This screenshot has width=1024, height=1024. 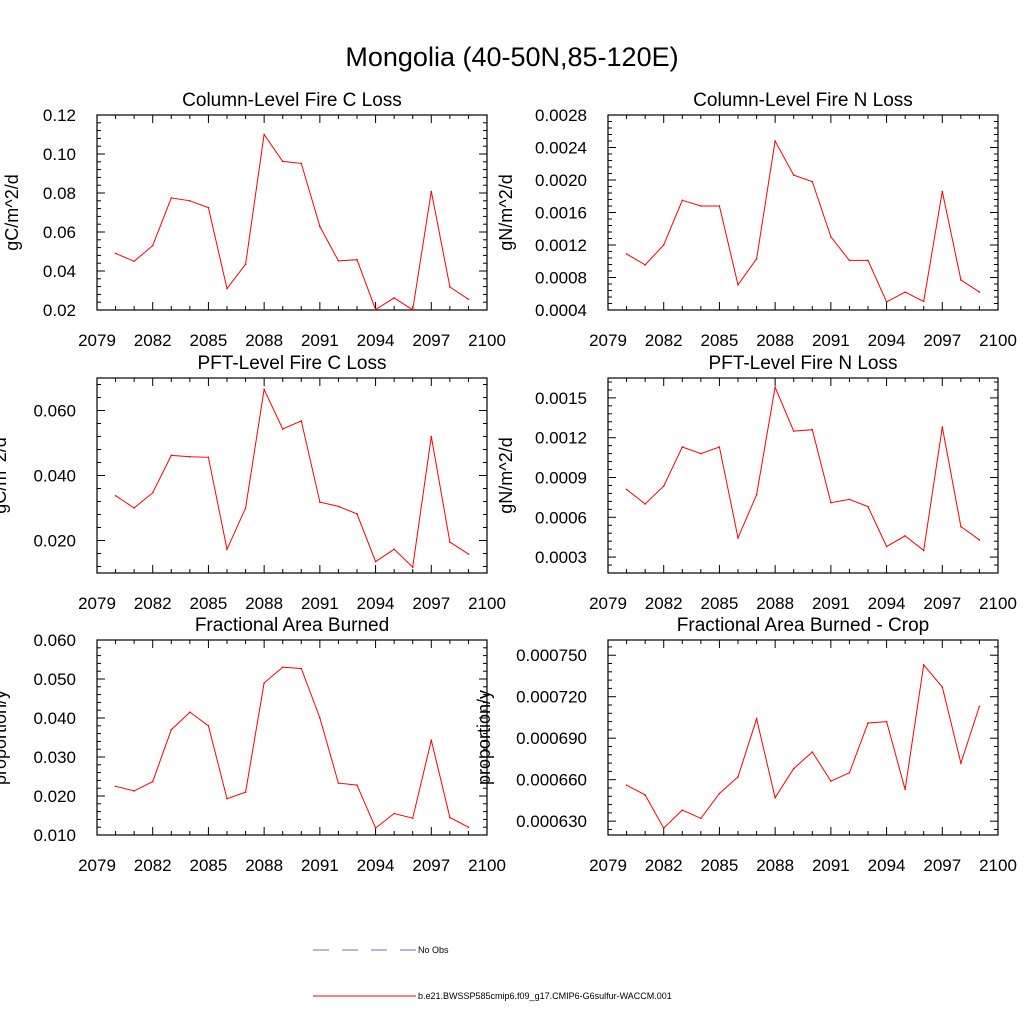 I want to click on y-tick-label: 0.0012, so click(x=561, y=245).